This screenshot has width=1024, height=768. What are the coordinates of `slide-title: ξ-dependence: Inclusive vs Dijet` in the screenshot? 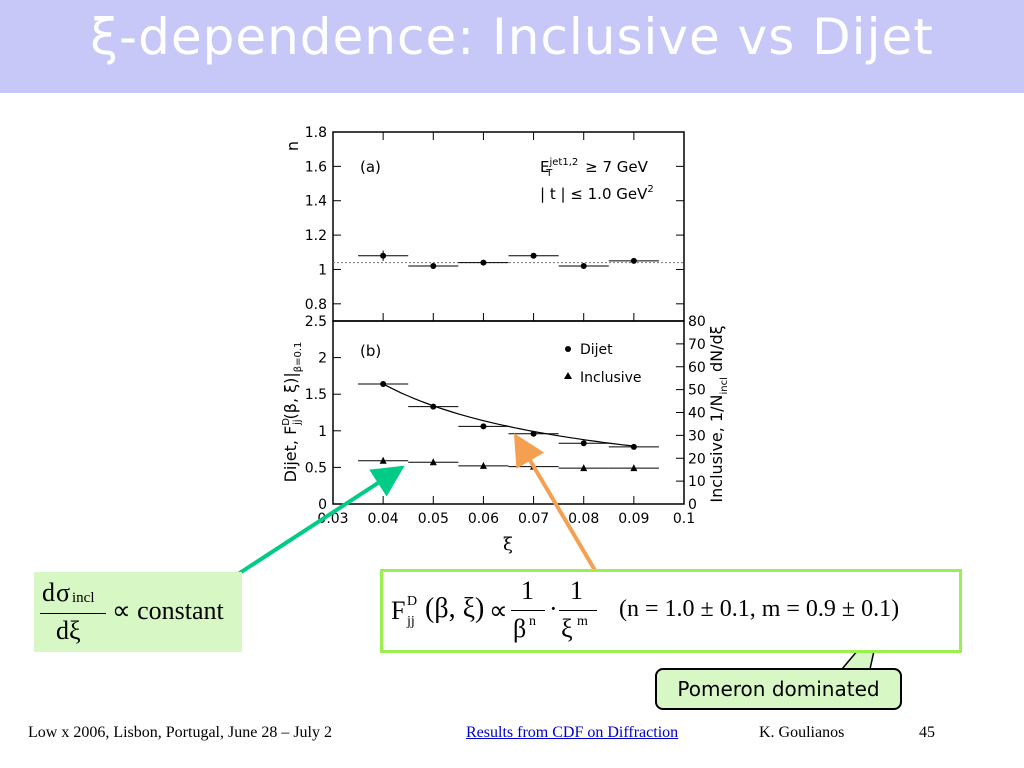 It's located at (512, 37).